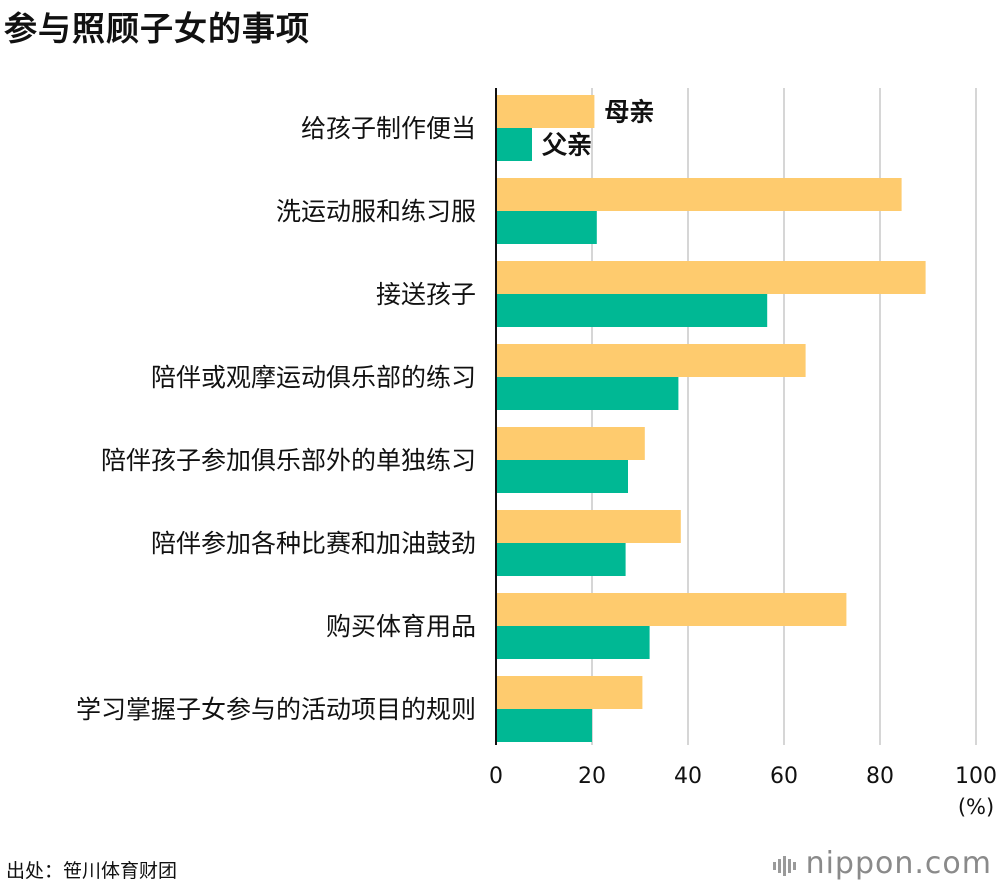 Image resolution: width=1000 pixels, height=890 pixels. What do you see at coordinates (880, 776) in the screenshot?
I see `x-tick-label: 80` at bounding box center [880, 776].